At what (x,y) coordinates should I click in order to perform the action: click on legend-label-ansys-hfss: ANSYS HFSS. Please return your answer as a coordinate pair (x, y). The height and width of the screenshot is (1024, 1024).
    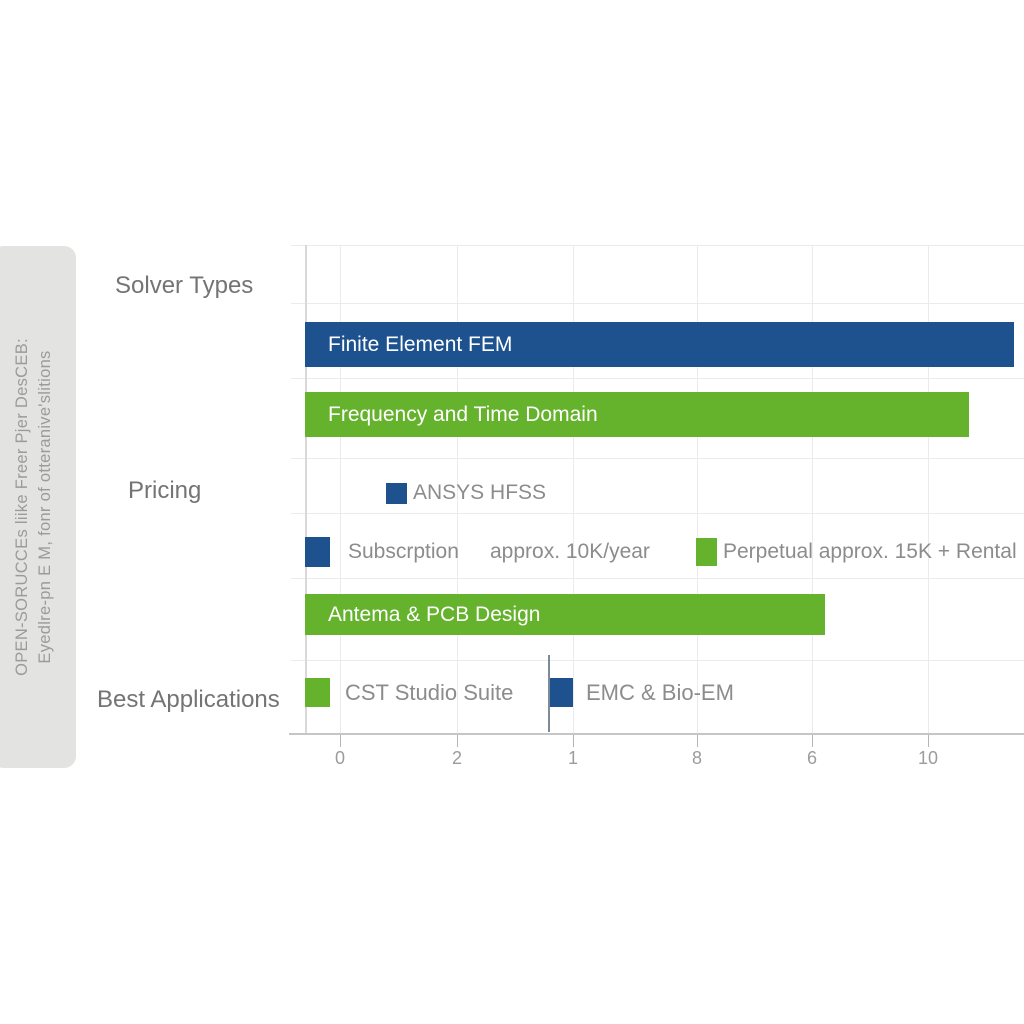
    Looking at the image, I should click on (480, 492).